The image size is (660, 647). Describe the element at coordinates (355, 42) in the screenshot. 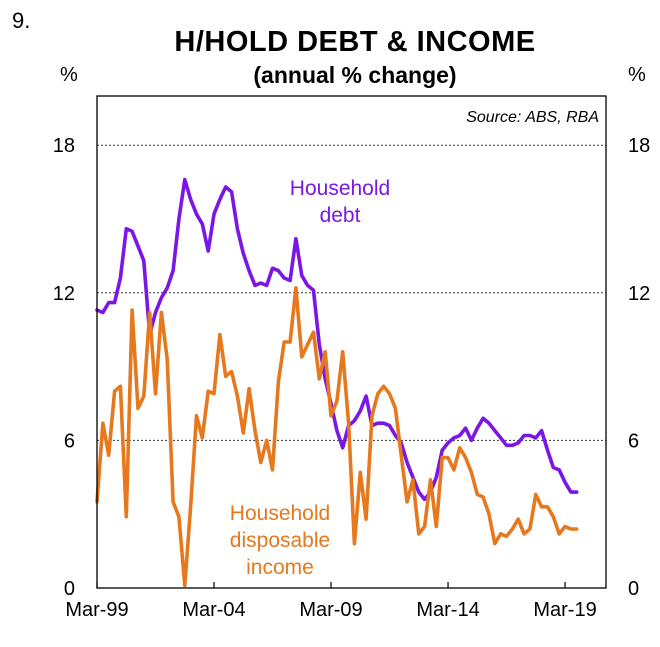

I see `chart-title: H/HOLD DEBT & INCOME` at that location.